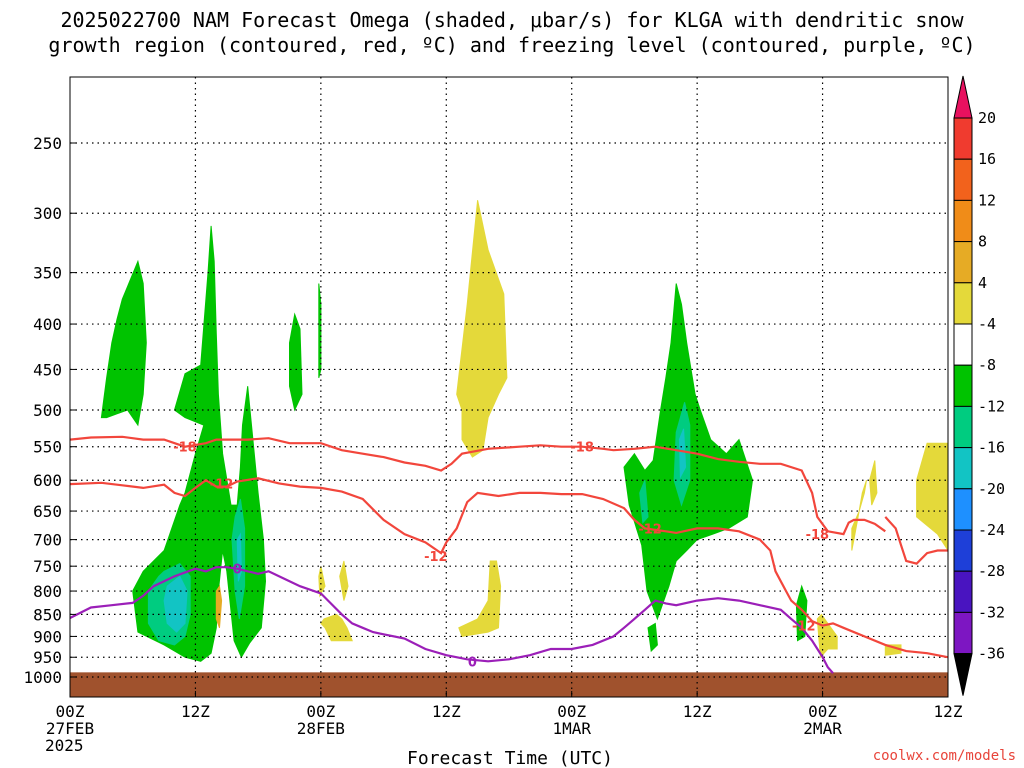  What do you see at coordinates (571, 728) in the screenshot?
I see `x-tick-label: 1MAR` at bounding box center [571, 728].